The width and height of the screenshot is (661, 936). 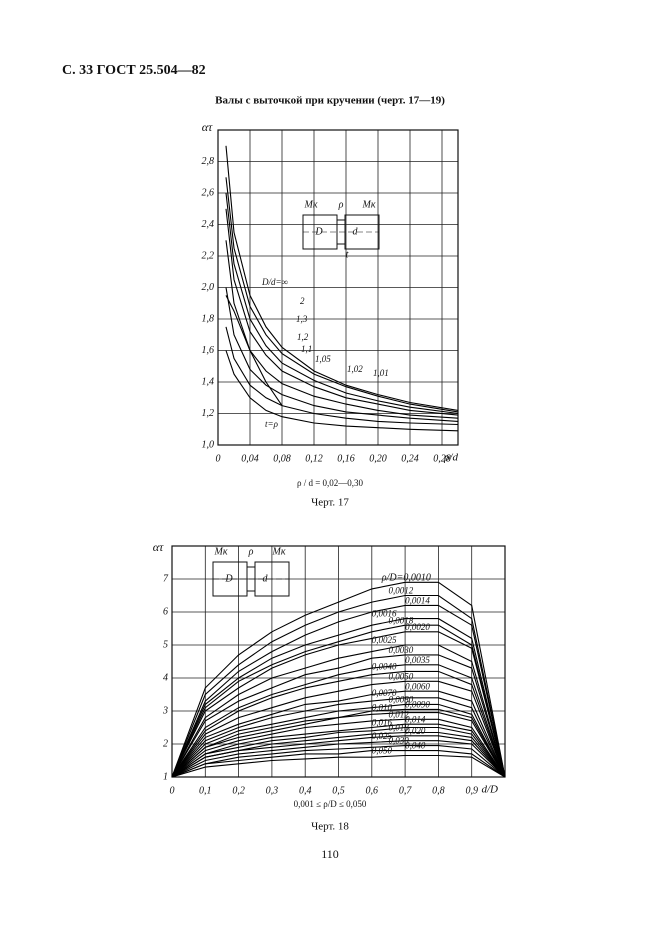 What do you see at coordinates (305, 790) in the screenshot?
I see `x-tick-label: 0,4` at bounding box center [305, 790].